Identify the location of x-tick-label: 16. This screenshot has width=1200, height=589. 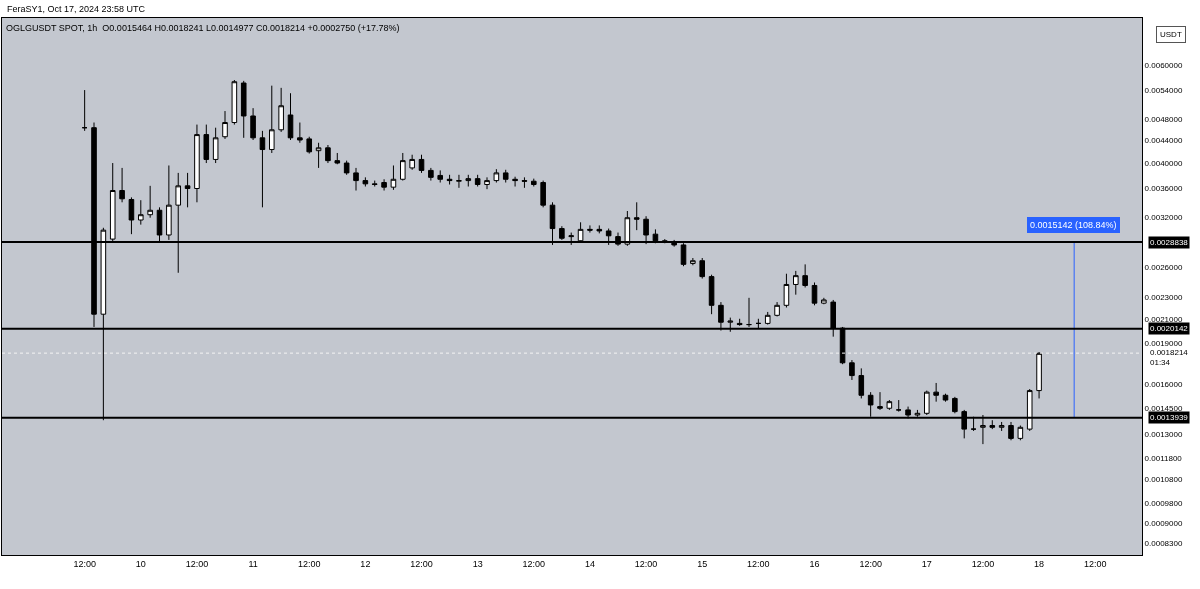
(814, 563).